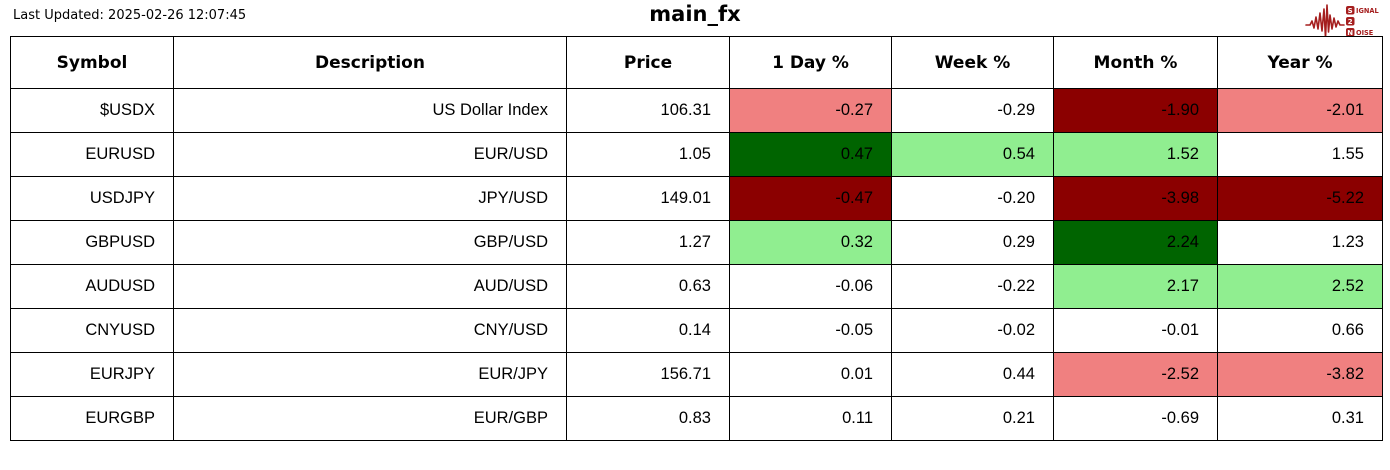 Image resolution: width=1390 pixels, height=470 pixels. Describe the element at coordinates (972, 242) in the screenshot. I see `pct-cell: 0.29` at that location.